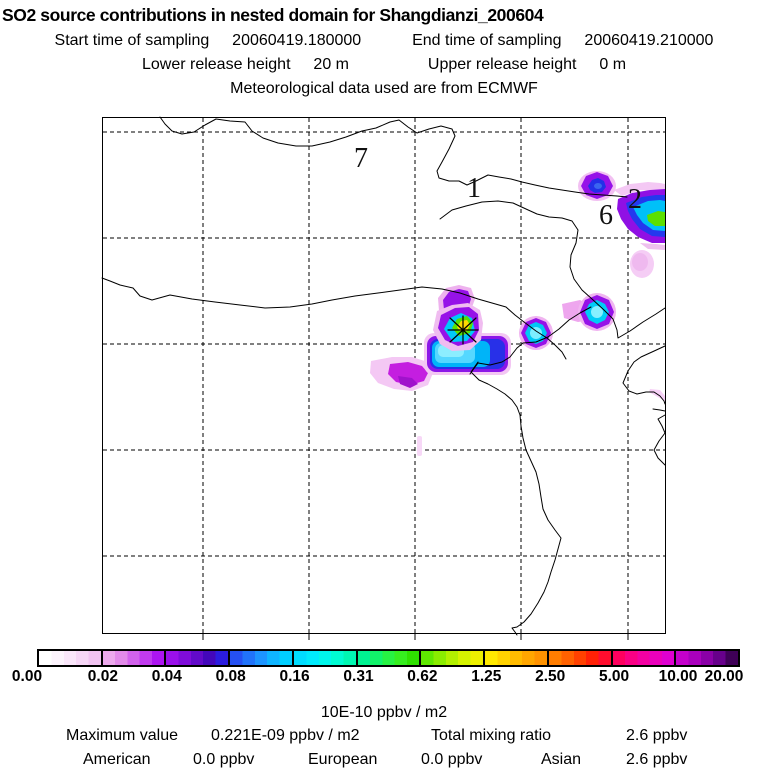 This screenshot has height=768, width=768. I want to click on coastline-bohai-north, so click(552, 269).